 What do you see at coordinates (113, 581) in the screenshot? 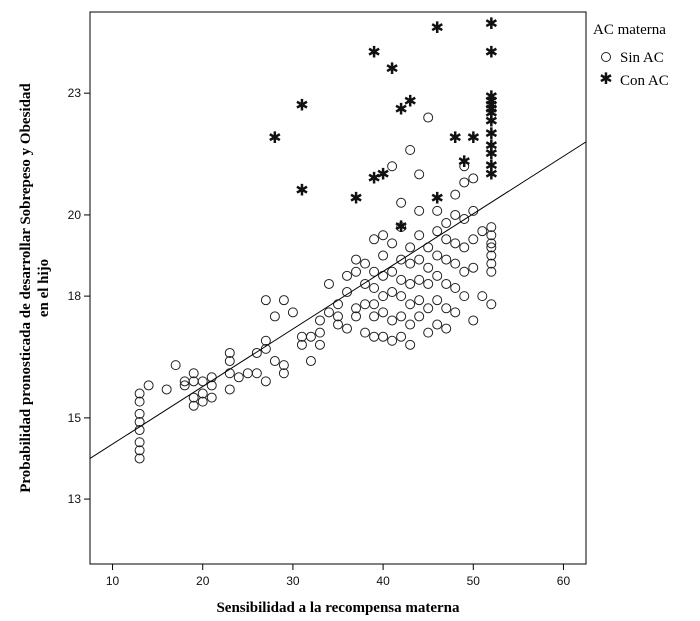
I see `x-tick-label: 10` at bounding box center [113, 581].